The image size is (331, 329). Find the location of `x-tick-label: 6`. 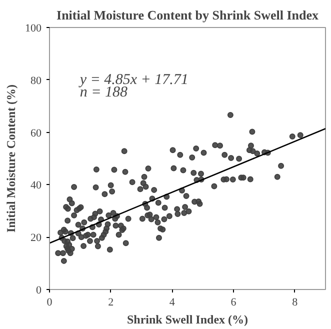

x-tick-label: 6 is located at coordinates (233, 302).